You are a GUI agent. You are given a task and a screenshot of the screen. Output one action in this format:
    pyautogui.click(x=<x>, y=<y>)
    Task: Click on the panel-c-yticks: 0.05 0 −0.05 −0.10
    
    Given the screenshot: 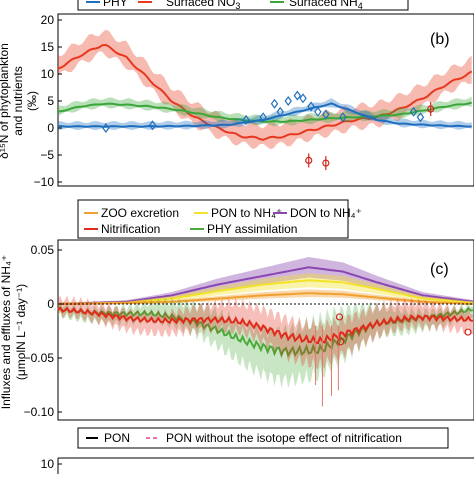 What is the action you would take?
    pyautogui.click(x=43, y=331)
    